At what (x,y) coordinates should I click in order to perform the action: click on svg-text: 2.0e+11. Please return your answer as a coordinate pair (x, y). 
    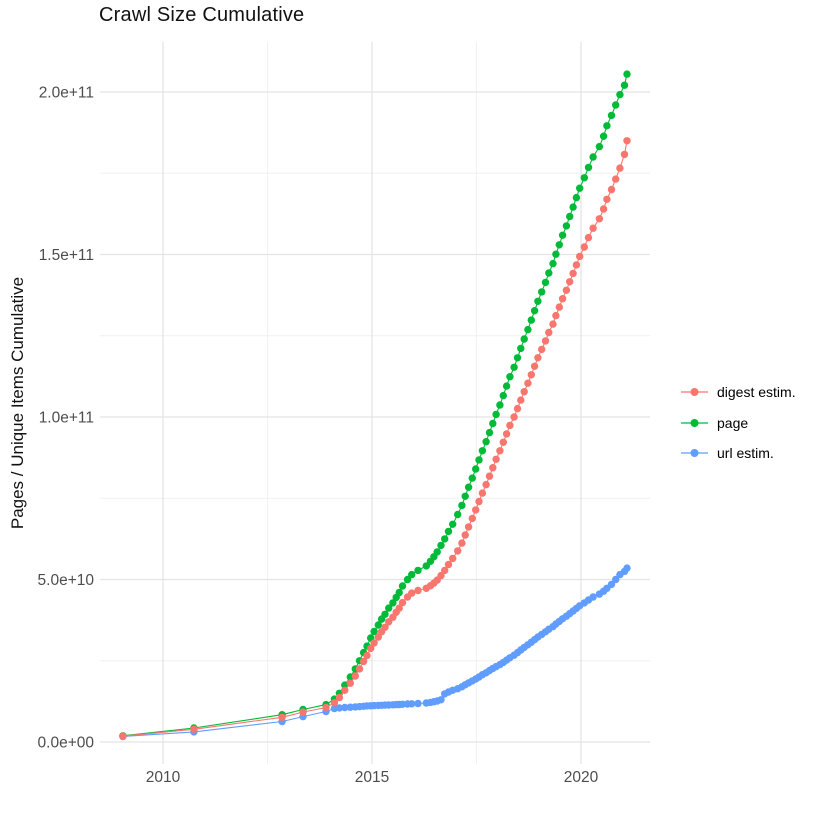
    Looking at the image, I should click on (66, 93).